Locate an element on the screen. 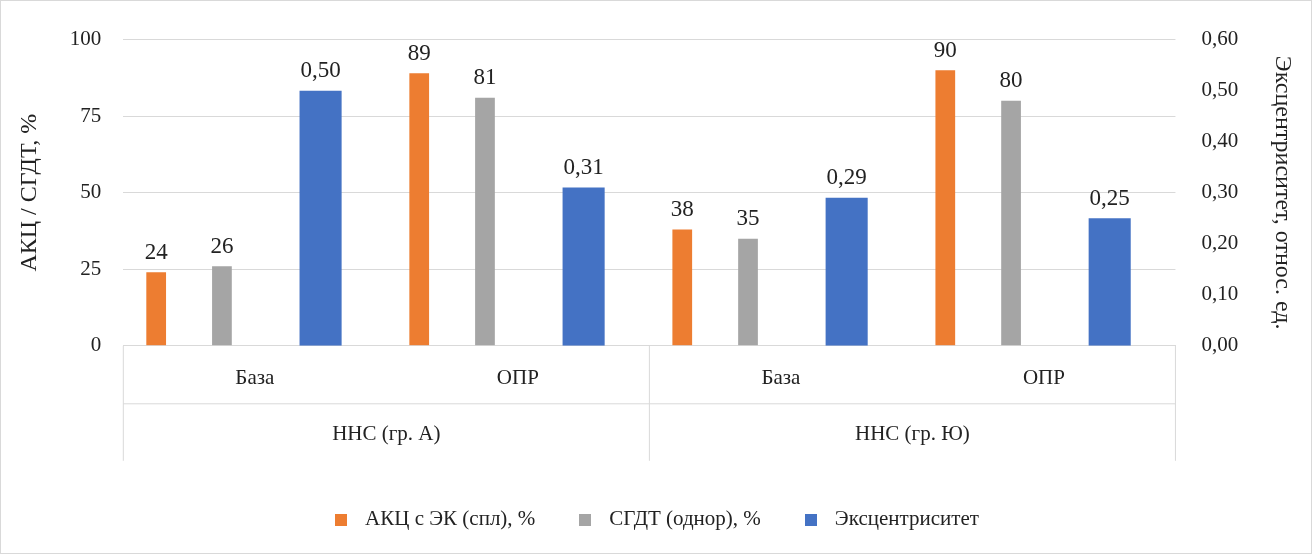 The image size is (1312, 554). data-label: 24 is located at coordinates (156, 251).